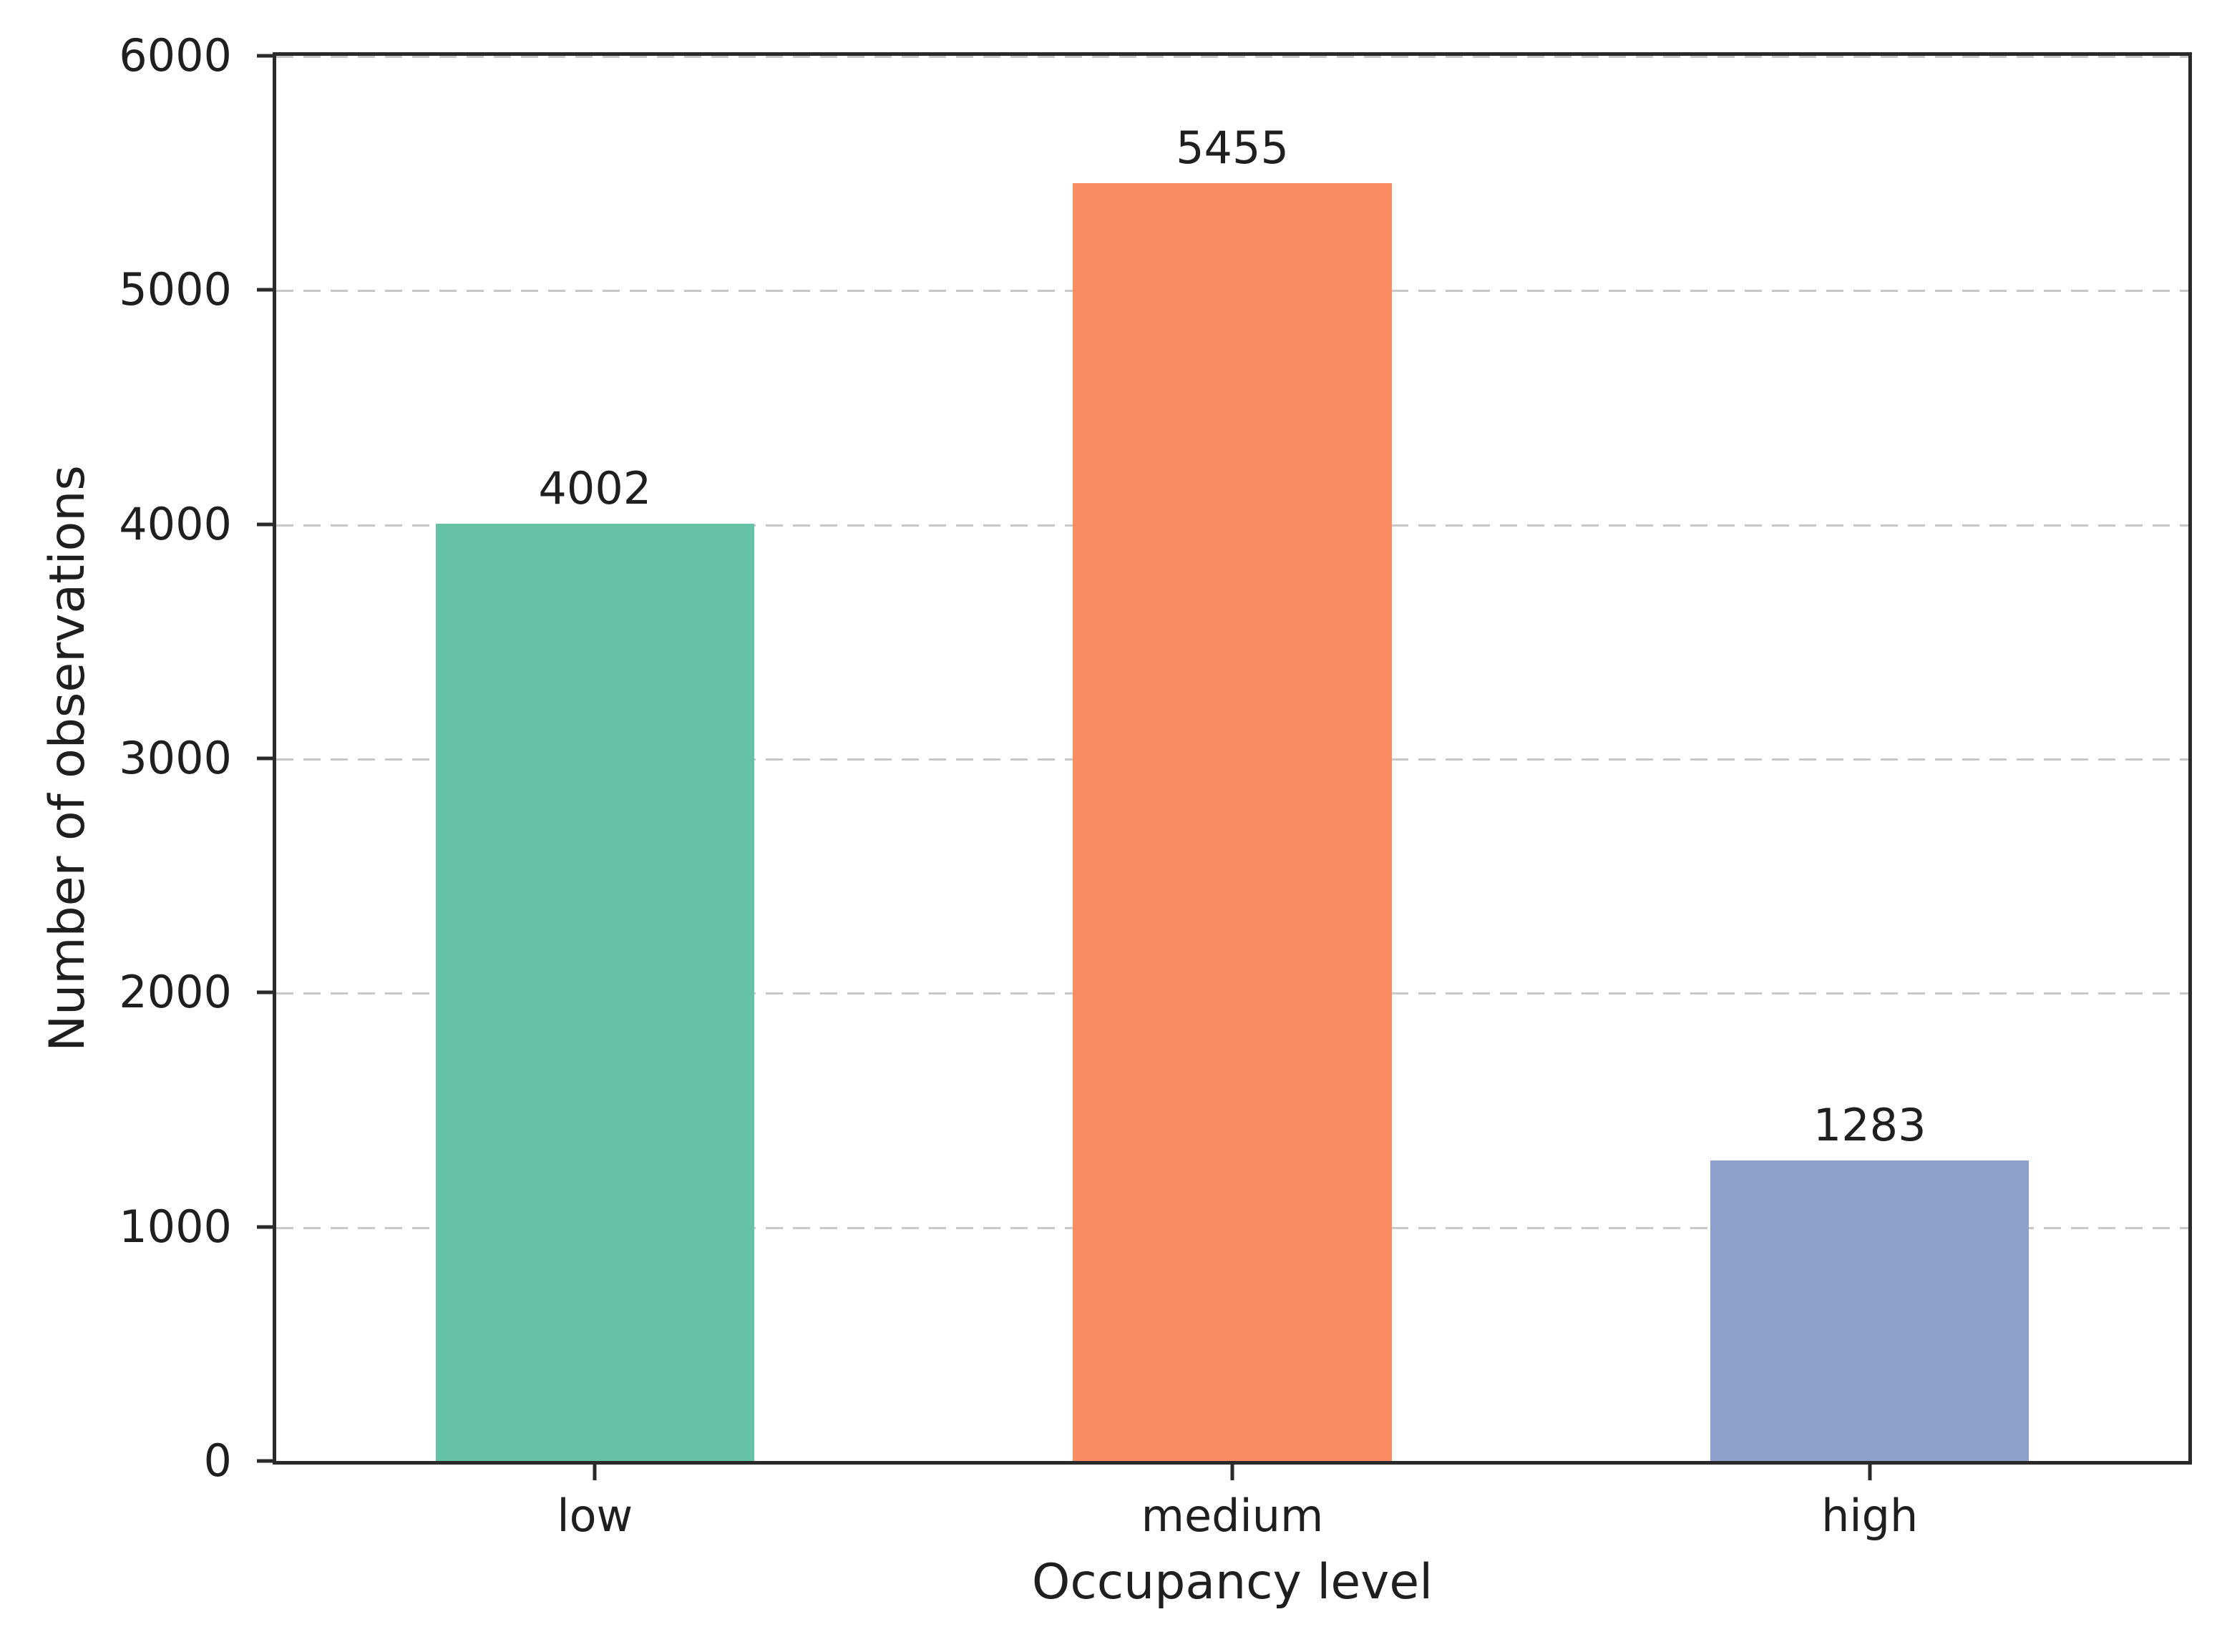  I want to click on bar-medium, so click(1232, 822).